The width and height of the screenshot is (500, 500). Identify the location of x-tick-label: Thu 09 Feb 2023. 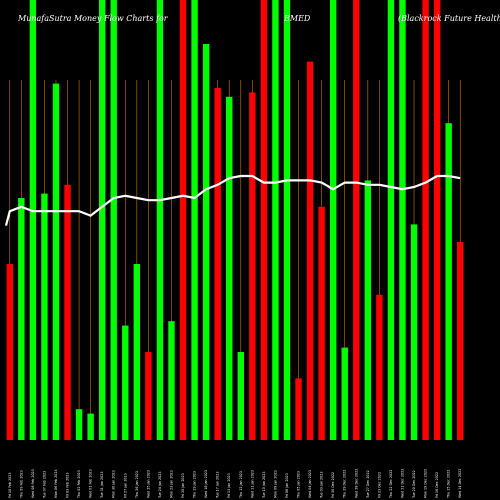
(21, 484).